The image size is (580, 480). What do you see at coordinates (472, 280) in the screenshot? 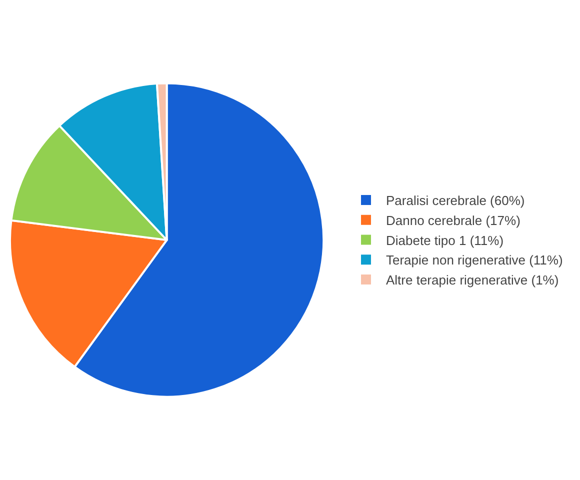
I see `legend-label: Altre terapie rigenerative (1%)` at bounding box center [472, 280].